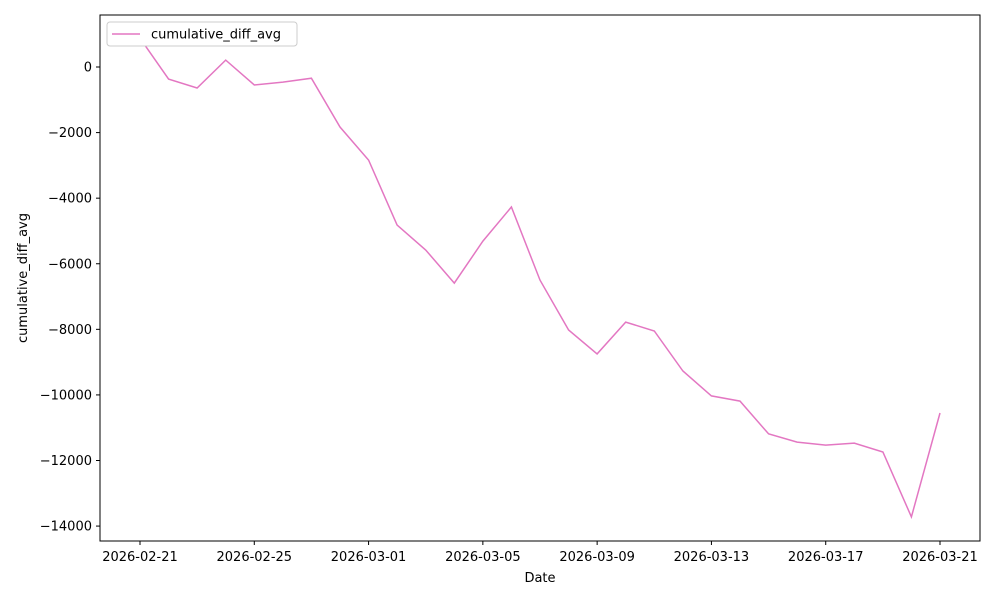 Image resolution: width=1000 pixels, height=604 pixels. I want to click on x-tick-label: 2026-02-25, so click(255, 557).